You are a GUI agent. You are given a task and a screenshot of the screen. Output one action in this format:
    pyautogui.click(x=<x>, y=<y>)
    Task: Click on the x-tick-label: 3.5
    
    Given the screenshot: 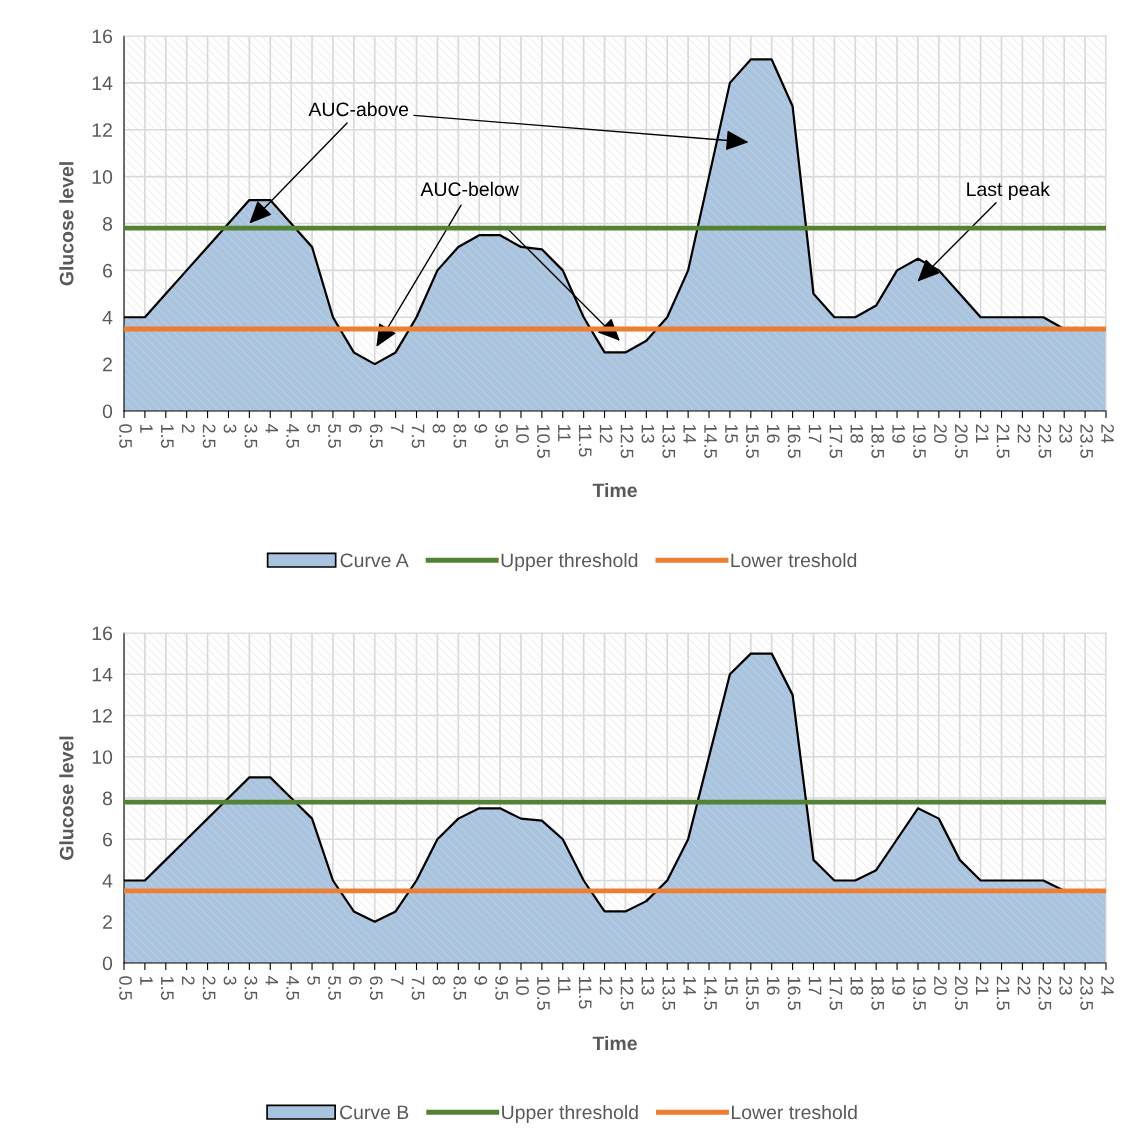 What is the action you would take?
    pyautogui.click(x=251, y=436)
    